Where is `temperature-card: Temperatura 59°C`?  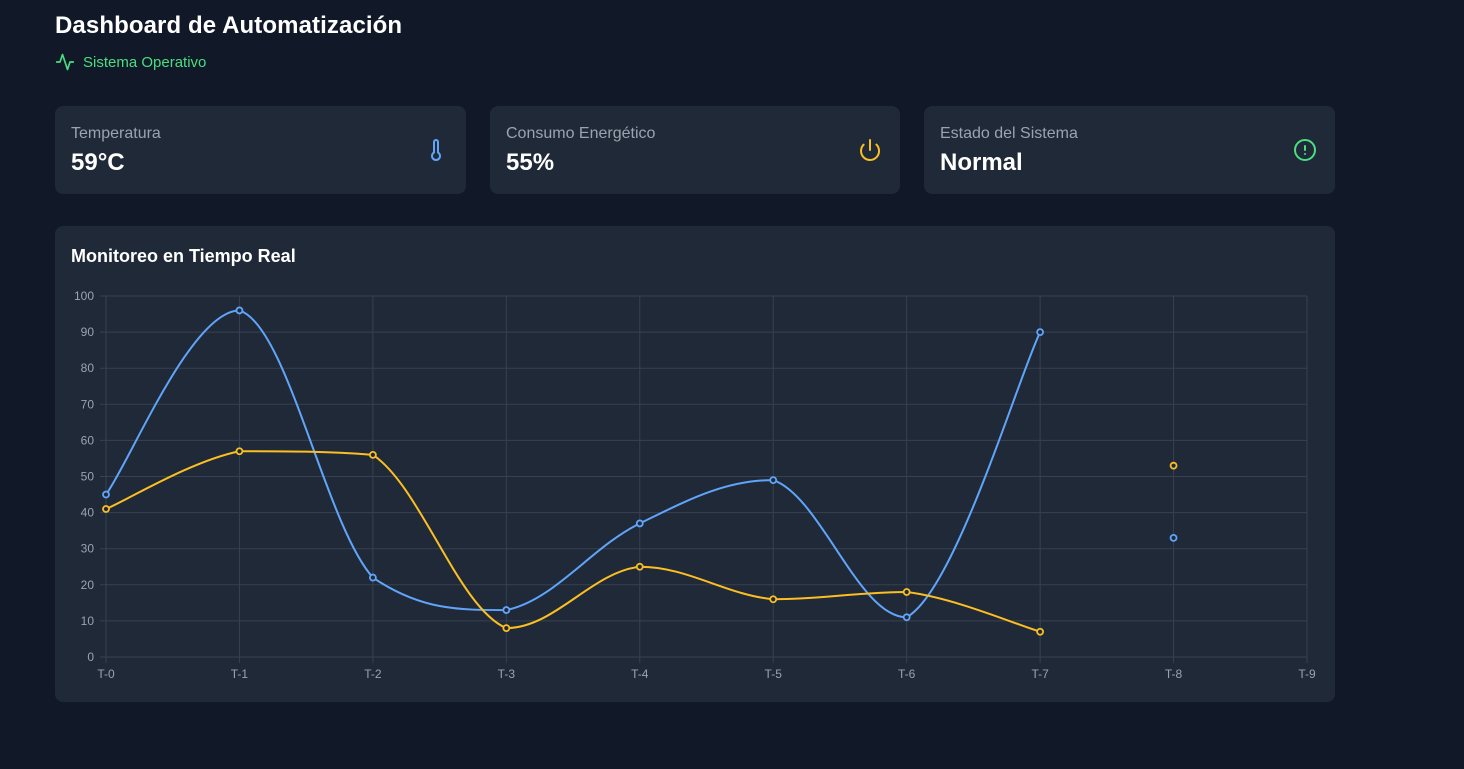 temperature-card: Temperatura 59°C is located at coordinates (260, 150).